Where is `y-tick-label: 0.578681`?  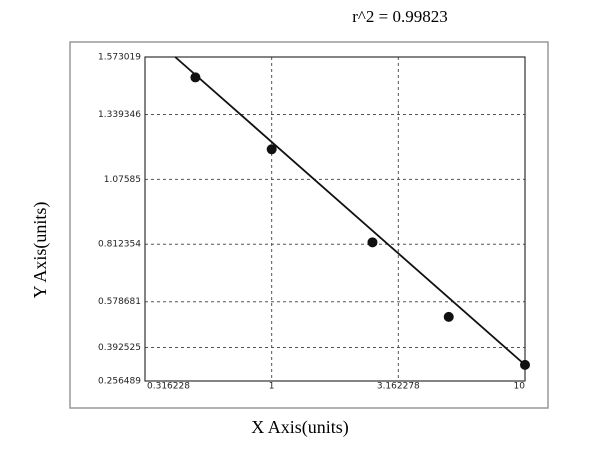
y-tick-label: 0.578681 is located at coordinates (119, 302).